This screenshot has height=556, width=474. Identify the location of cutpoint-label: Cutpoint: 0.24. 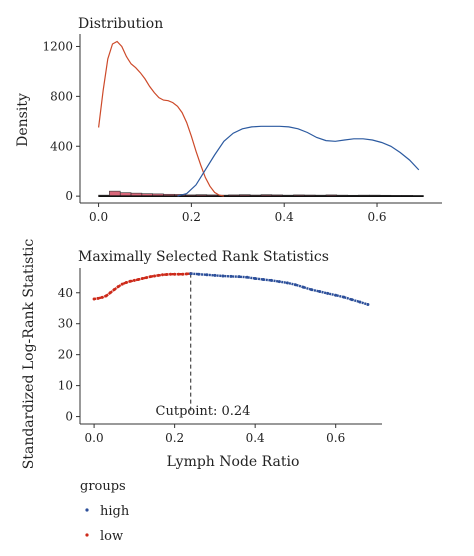
(203, 411).